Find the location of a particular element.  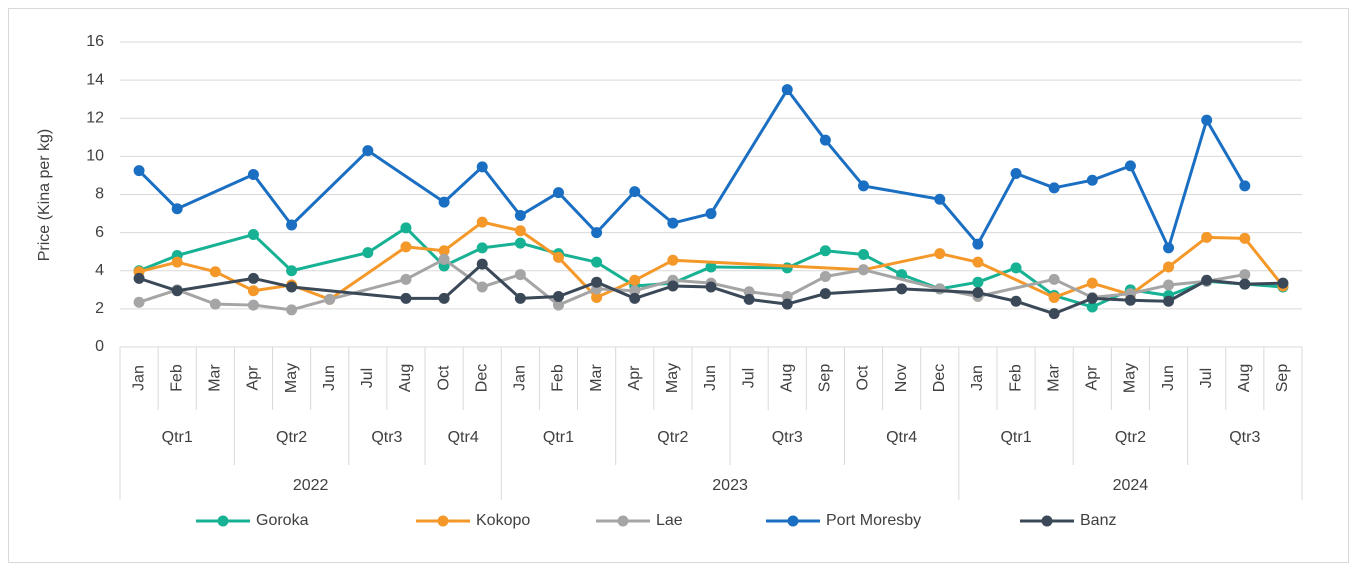

legend-label: Kokopo is located at coordinates (503, 520).